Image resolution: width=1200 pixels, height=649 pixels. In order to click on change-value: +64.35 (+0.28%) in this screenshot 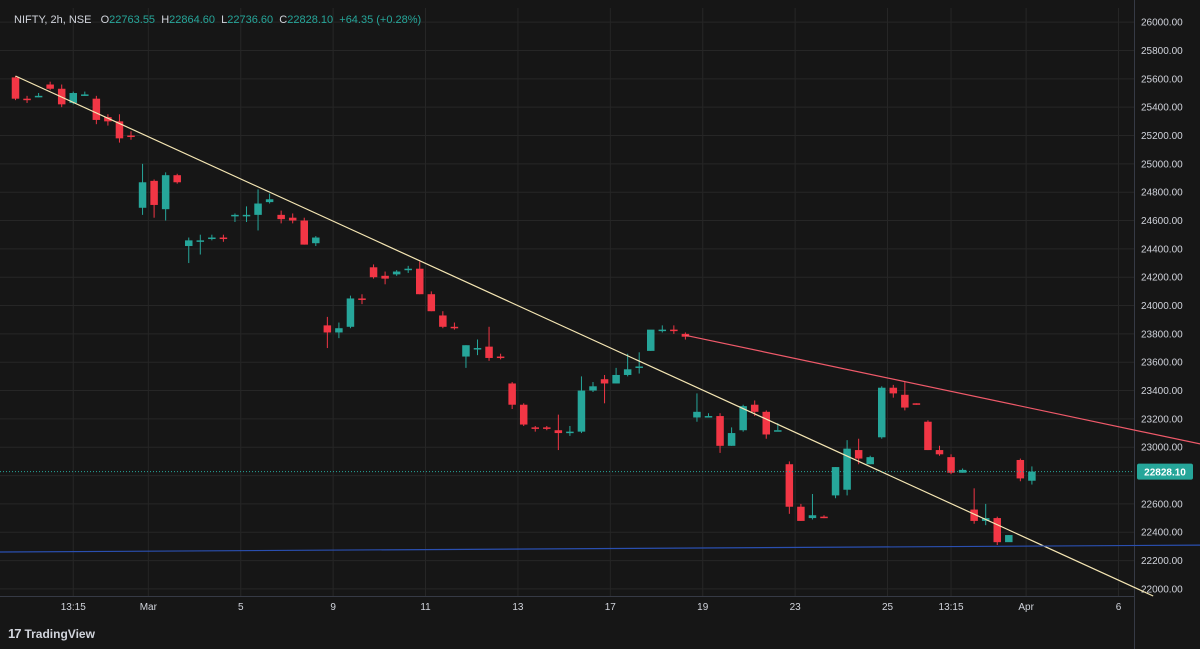, I will do `click(380, 20)`.